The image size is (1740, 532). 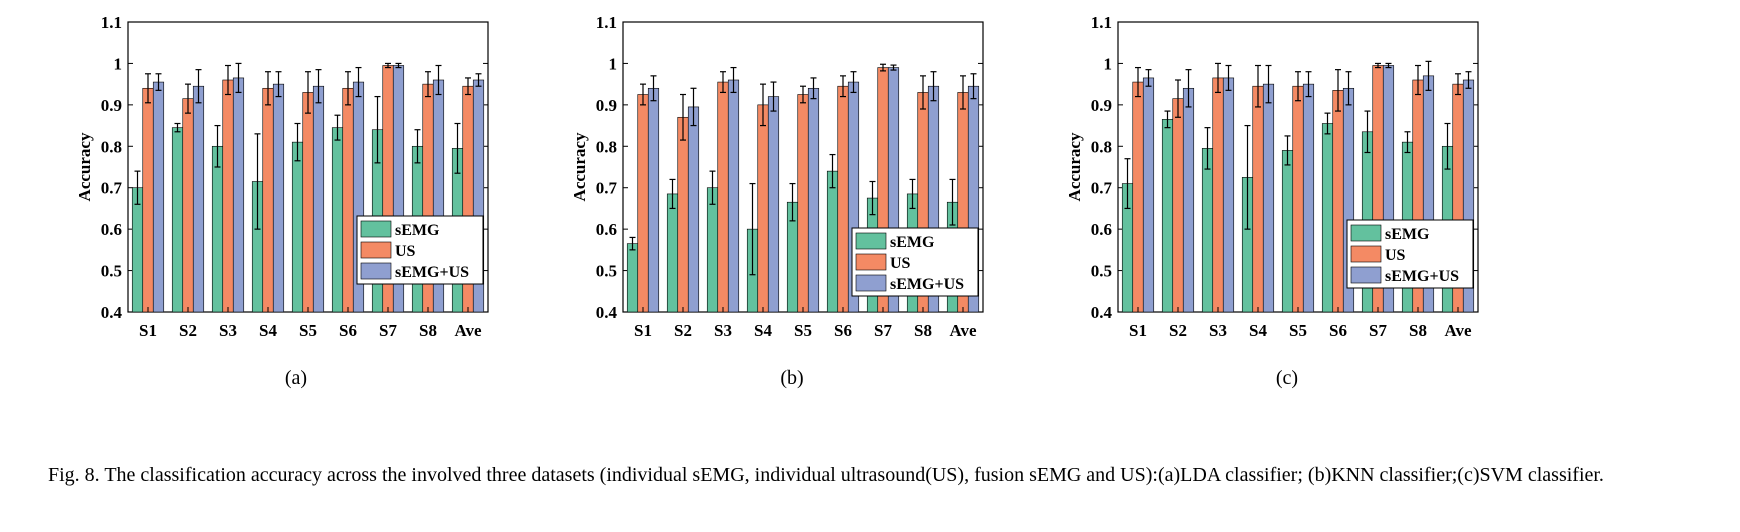 I want to click on y-tick-label: 0.8, so click(x=606, y=146).